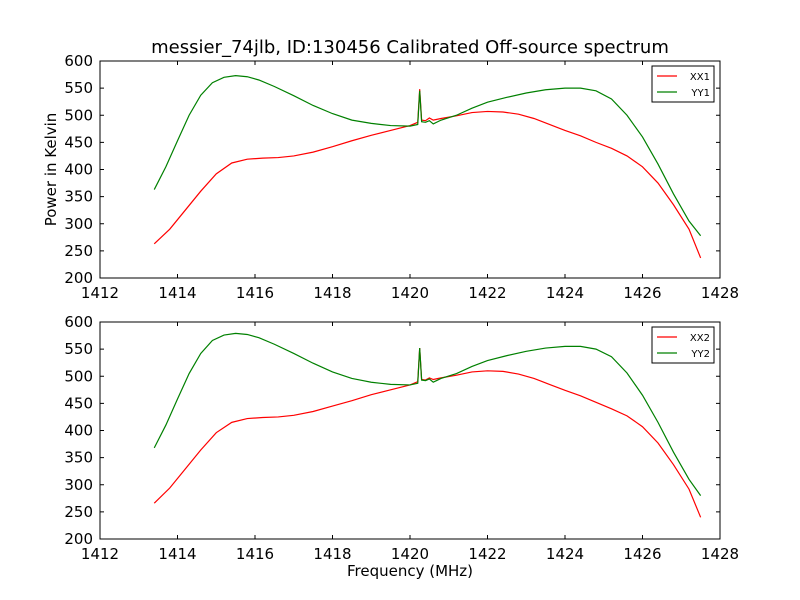 The width and height of the screenshot is (800, 600). What do you see at coordinates (700, 93) in the screenshot?
I see `legend-label-yy1: YY1` at bounding box center [700, 93].